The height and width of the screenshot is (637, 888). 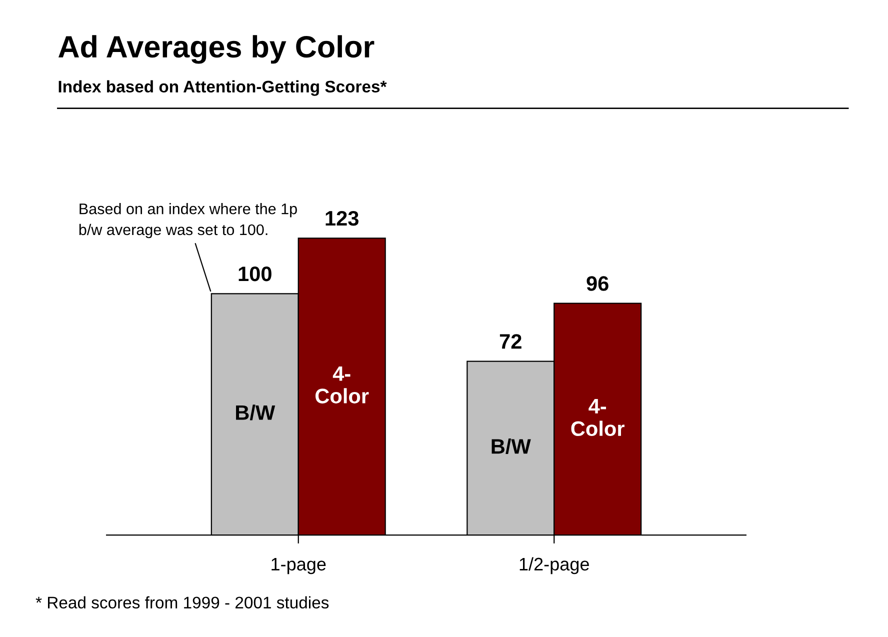 What do you see at coordinates (188, 220) in the screenshot?
I see `annotation: Based on an index where the 1p b/w average was set to 100.` at bounding box center [188, 220].